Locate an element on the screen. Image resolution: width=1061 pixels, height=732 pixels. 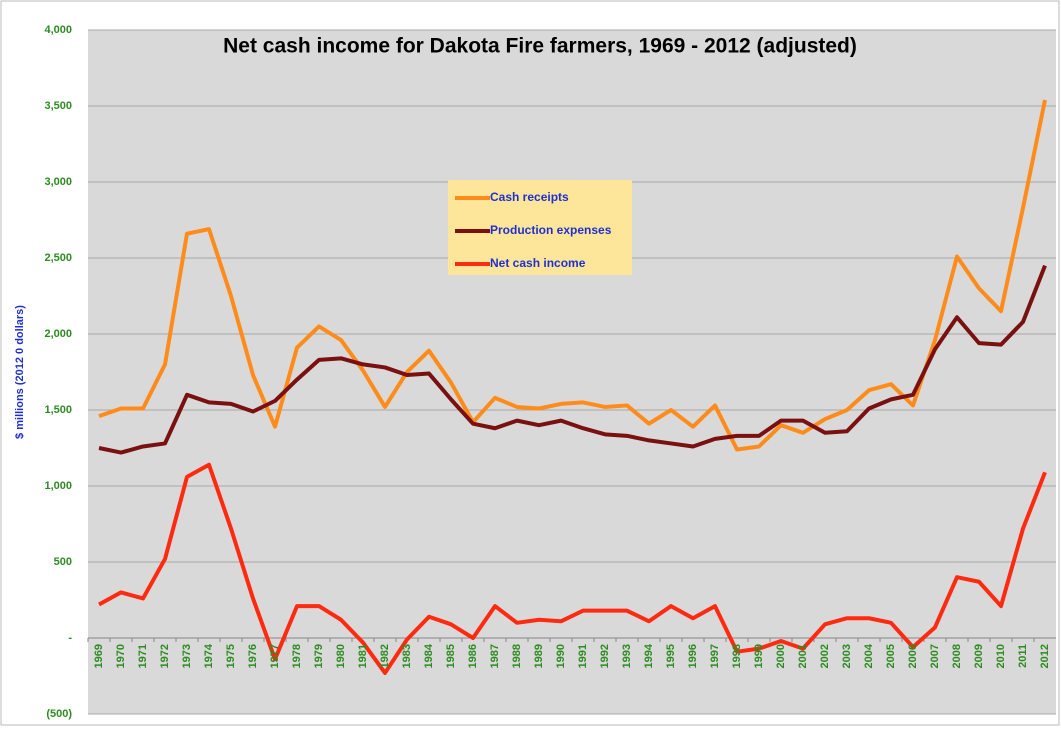
x-tick-label: 2006 is located at coordinates (913, 656).